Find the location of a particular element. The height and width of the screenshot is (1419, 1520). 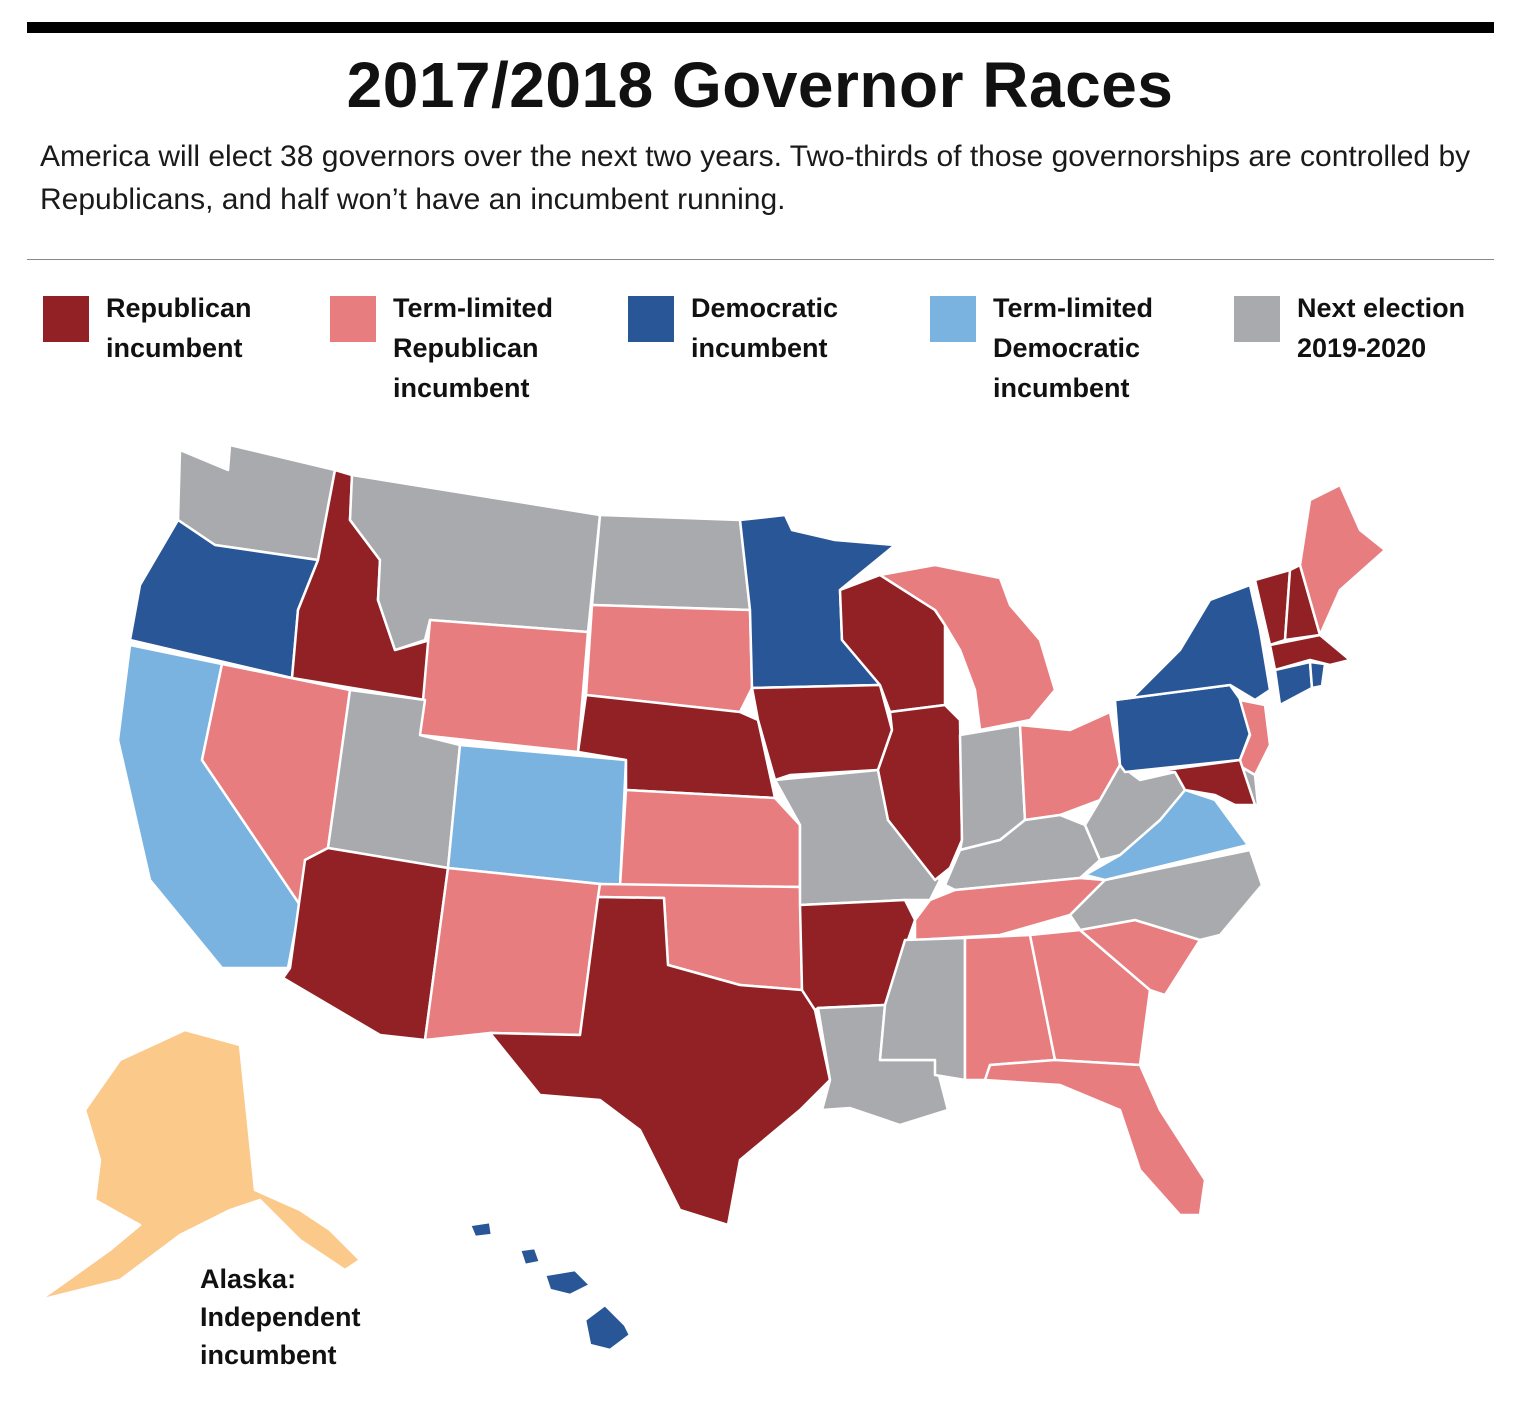

state-ak is located at coordinates (200, 1165).